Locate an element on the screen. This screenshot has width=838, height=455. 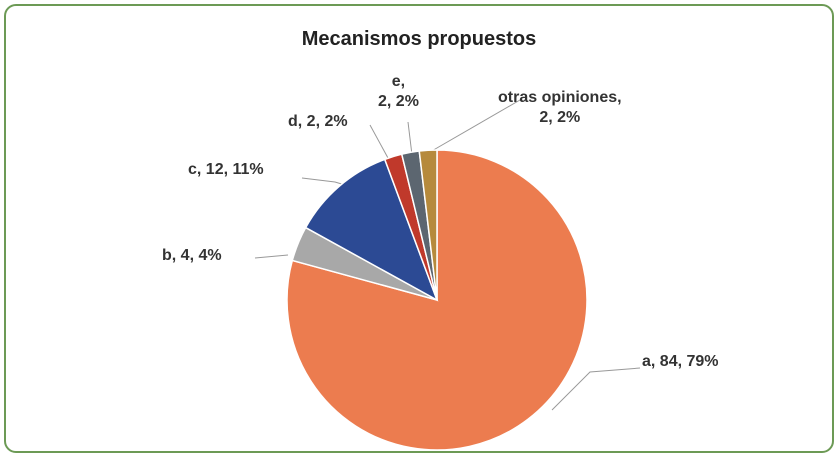
data-label: c, 12, 11% is located at coordinates (226, 169).